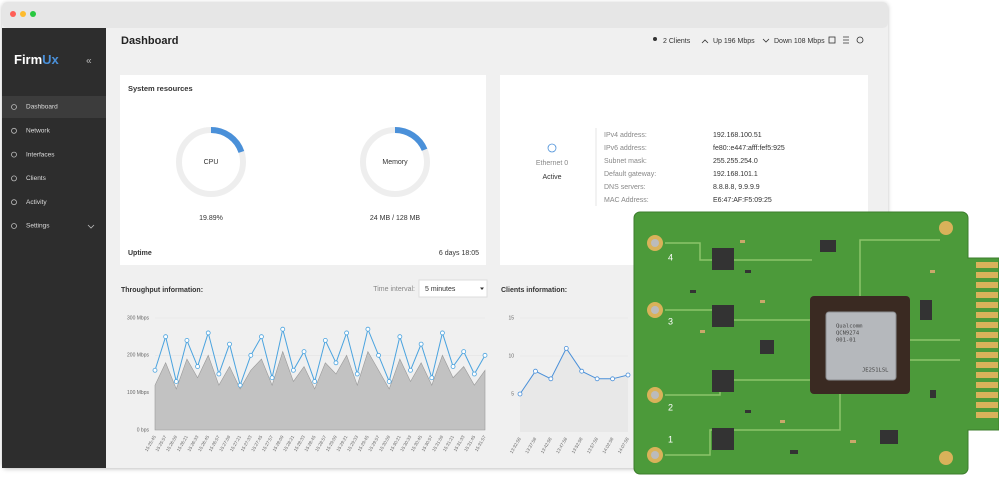 This screenshot has height=485, width=999. What do you see at coordinates (512, 394) in the screenshot?
I see `y-tick-label: 5` at bounding box center [512, 394].